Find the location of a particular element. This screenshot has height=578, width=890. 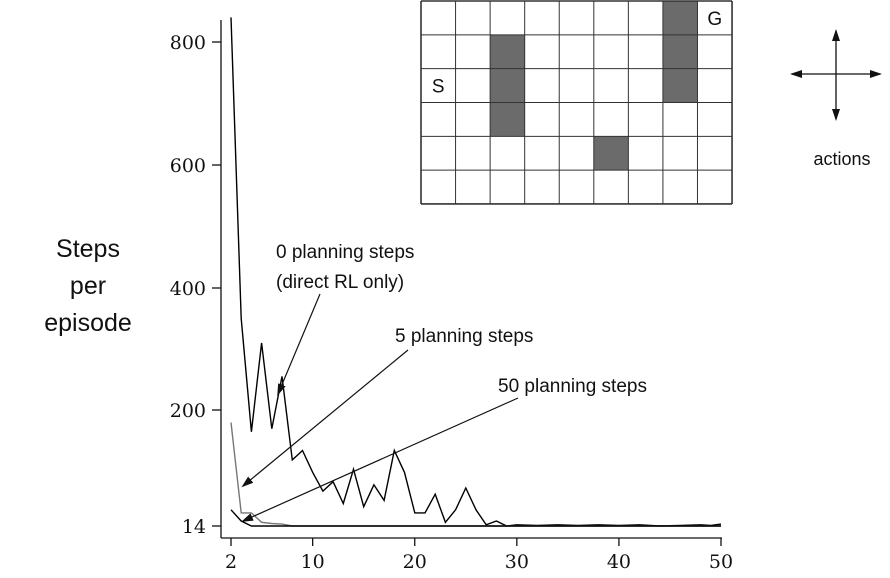

goal-label: G is located at coordinates (714, 19).